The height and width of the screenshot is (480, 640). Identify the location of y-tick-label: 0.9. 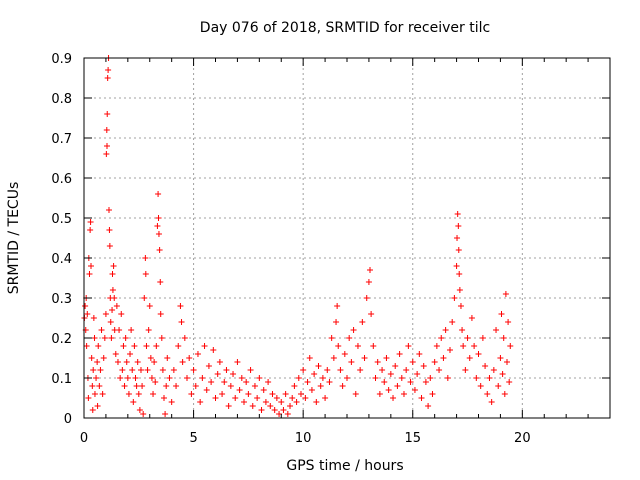
(61, 59).